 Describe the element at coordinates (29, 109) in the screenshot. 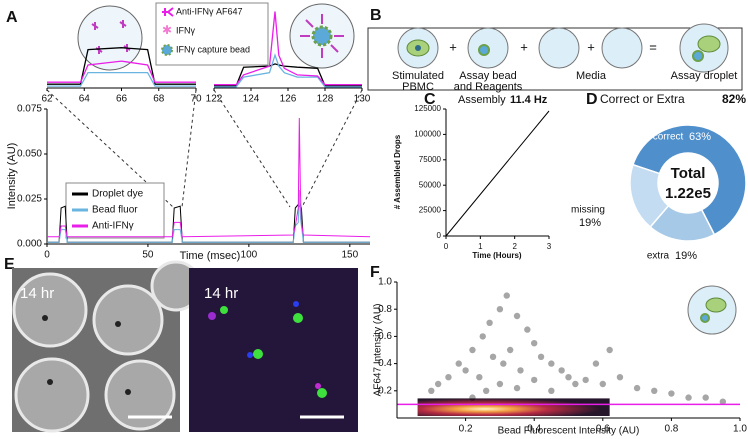

I see `y-tick-label: 0.075` at that location.